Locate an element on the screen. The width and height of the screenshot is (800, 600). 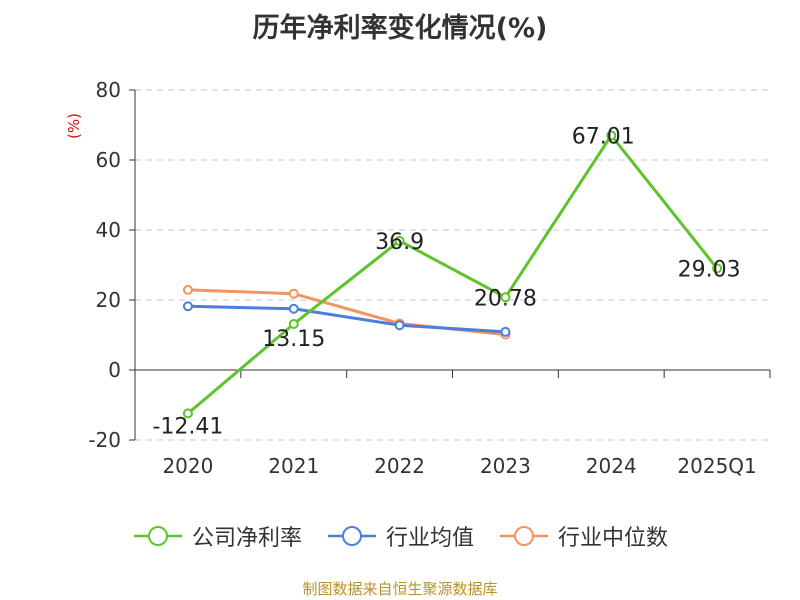
data-label: 36.9 is located at coordinates (399, 242).